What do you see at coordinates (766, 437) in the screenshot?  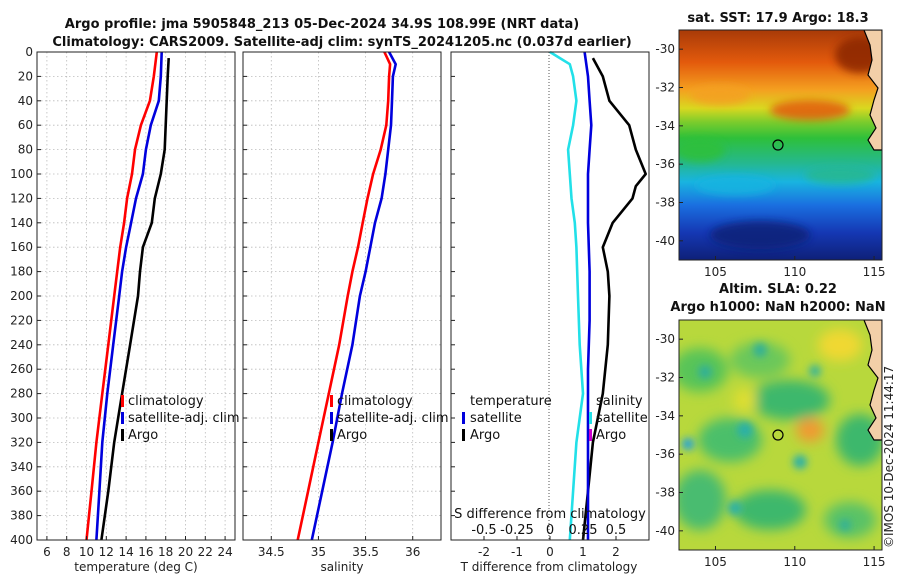 I see `sla-eddies` at bounding box center [766, 437].